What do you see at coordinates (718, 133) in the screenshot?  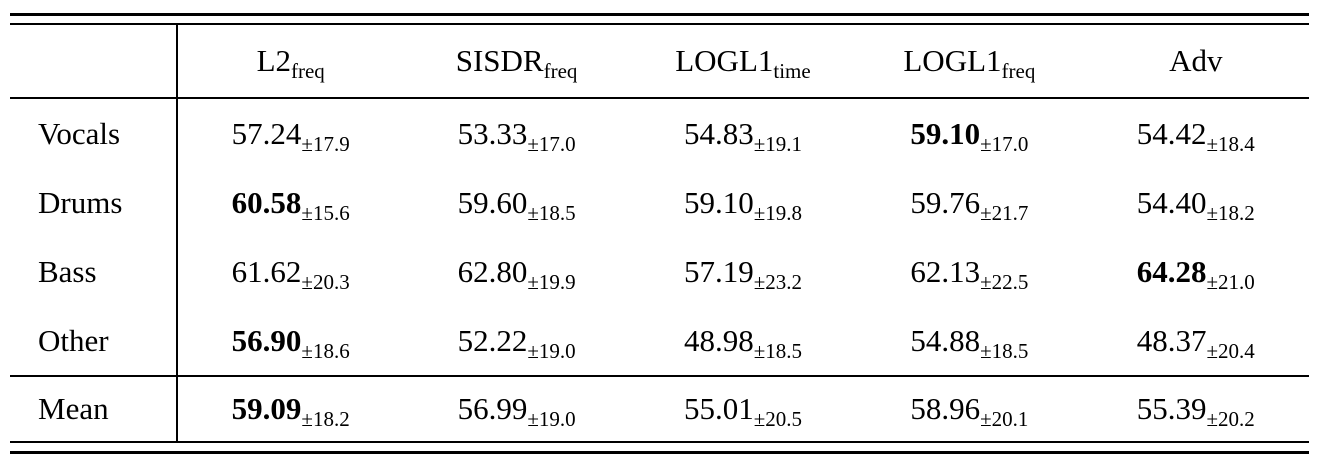 I see `cell-value: 54.83` at bounding box center [718, 133].